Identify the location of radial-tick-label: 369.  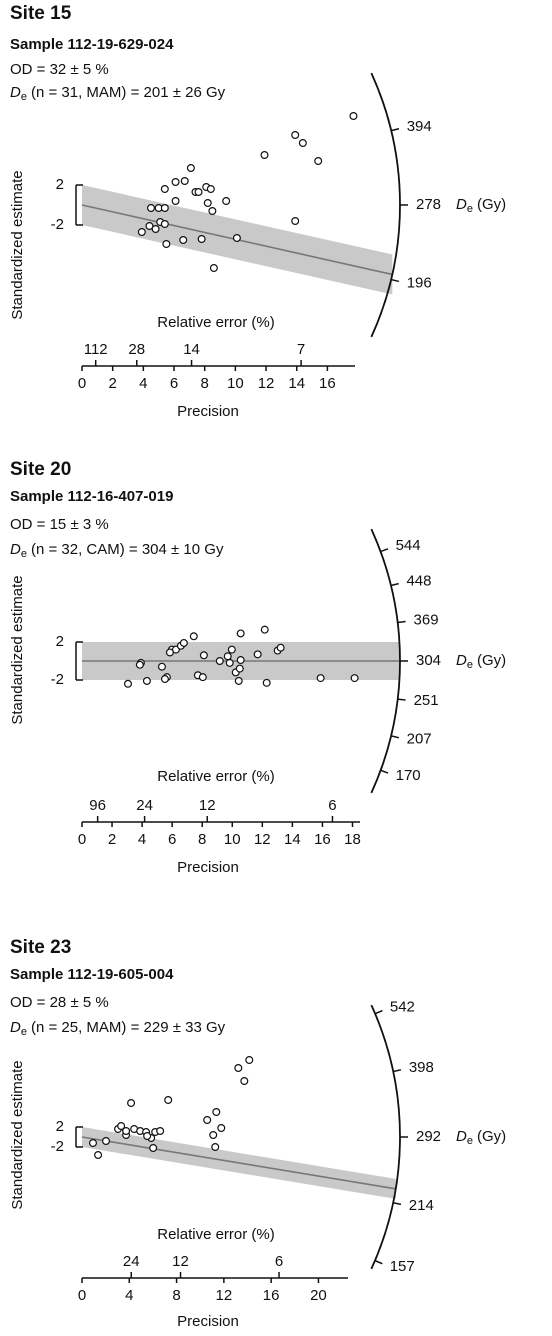
(426, 619).